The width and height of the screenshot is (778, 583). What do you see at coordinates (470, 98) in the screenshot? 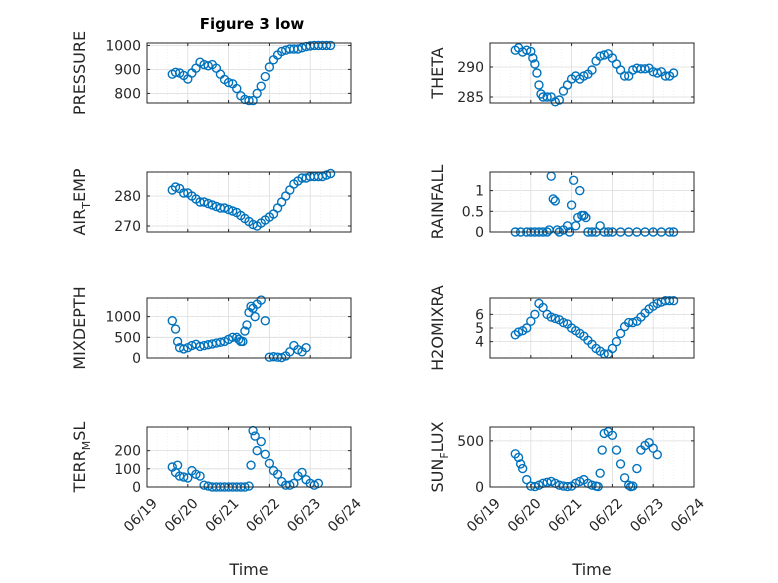
I see `y-tick-label: 285` at bounding box center [470, 98].